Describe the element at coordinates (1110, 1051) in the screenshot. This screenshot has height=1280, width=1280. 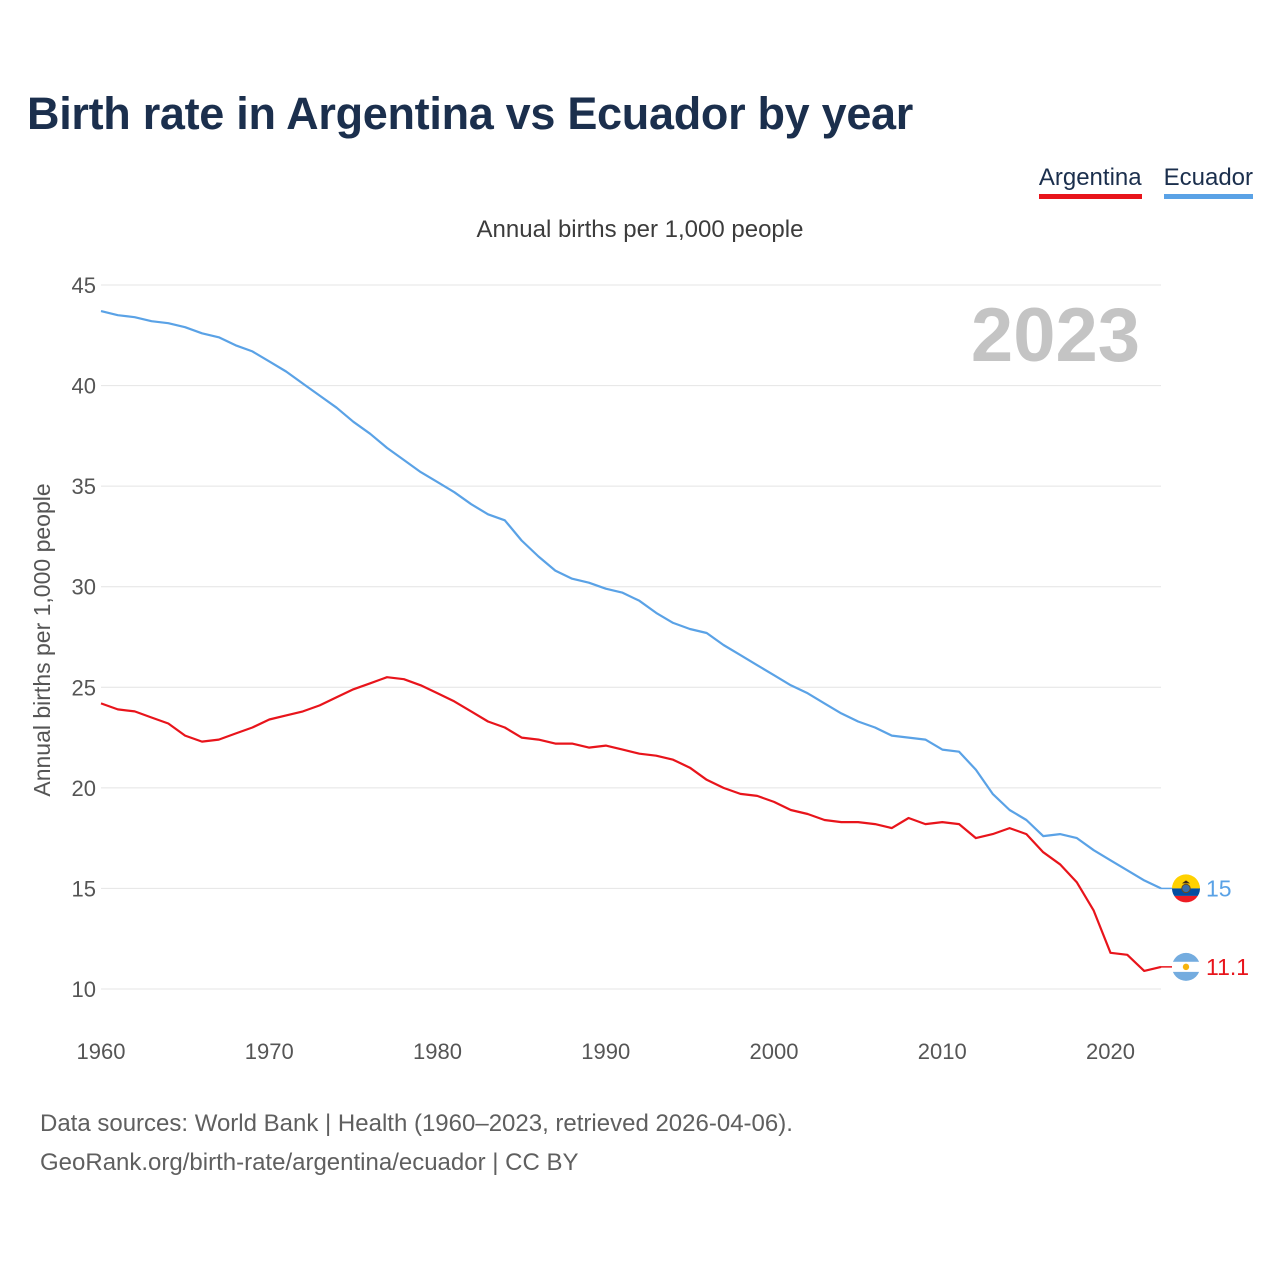
I see `x-tick-label-2020: 2020` at that location.